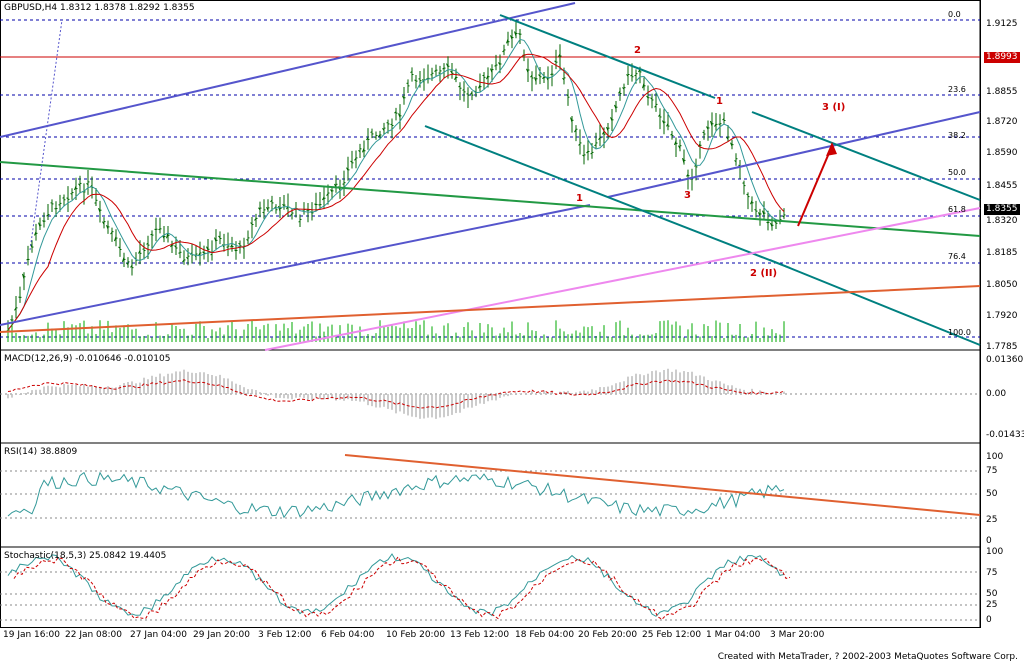  What do you see at coordinates (989, 541) in the screenshot?
I see `rsi-tick: 0` at bounding box center [989, 541].